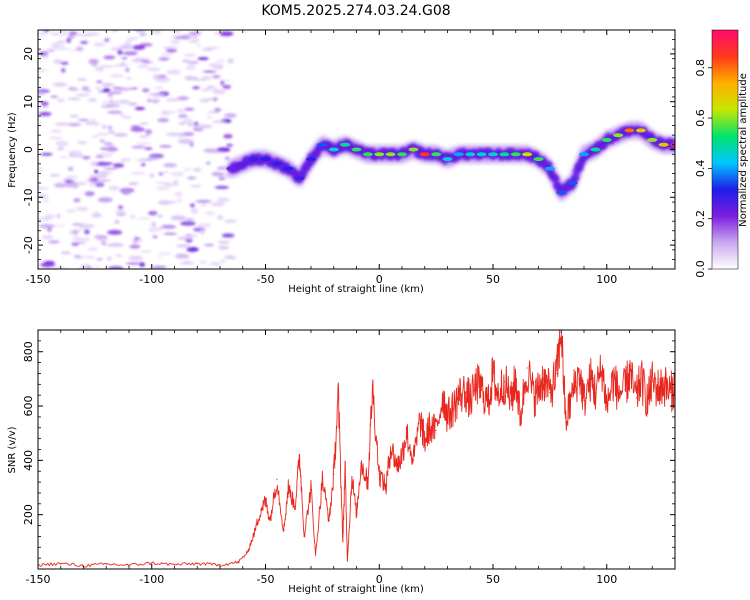 The image size is (750, 600). I want to click on snr-x-tick-label: -50, so click(266, 579).